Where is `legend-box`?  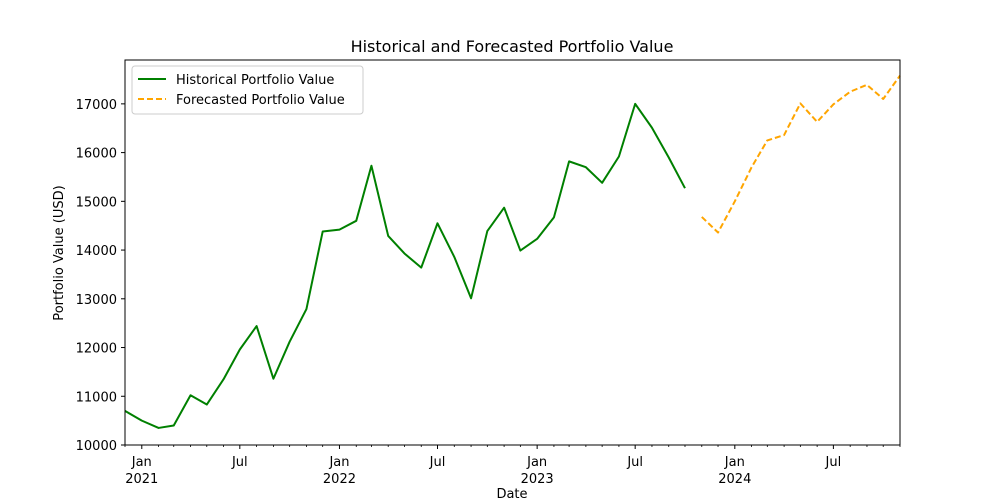 legend-box is located at coordinates (247, 90).